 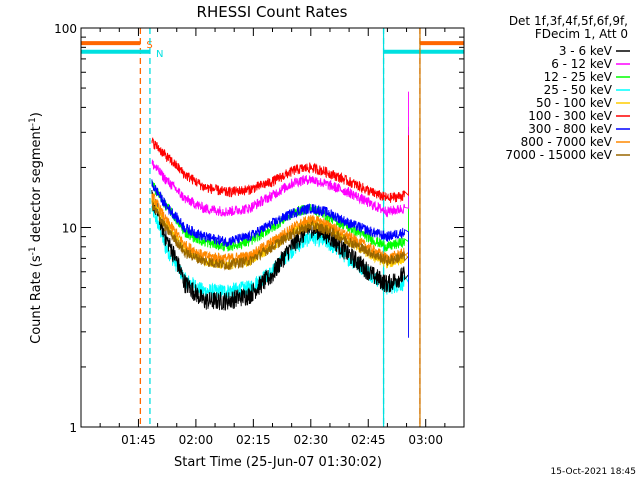 What do you see at coordinates (36, 228) in the screenshot?
I see `y-axis-label: Count Rate (s-1 detector segment-1)` at bounding box center [36, 228].